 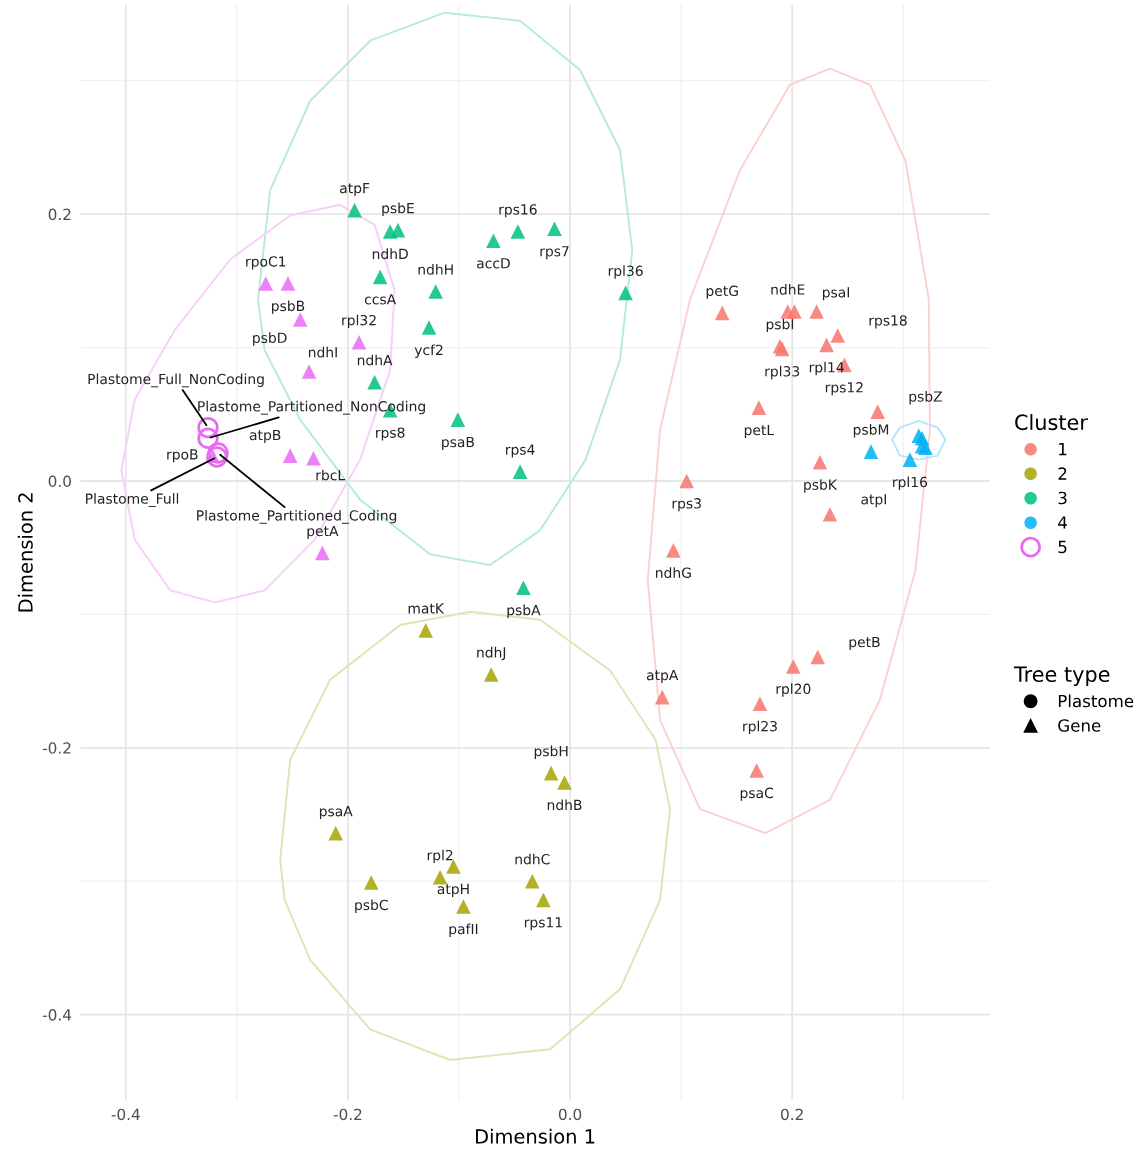 What do you see at coordinates (355, 190) in the screenshot?
I see `data-label: atpF` at bounding box center [355, 190].